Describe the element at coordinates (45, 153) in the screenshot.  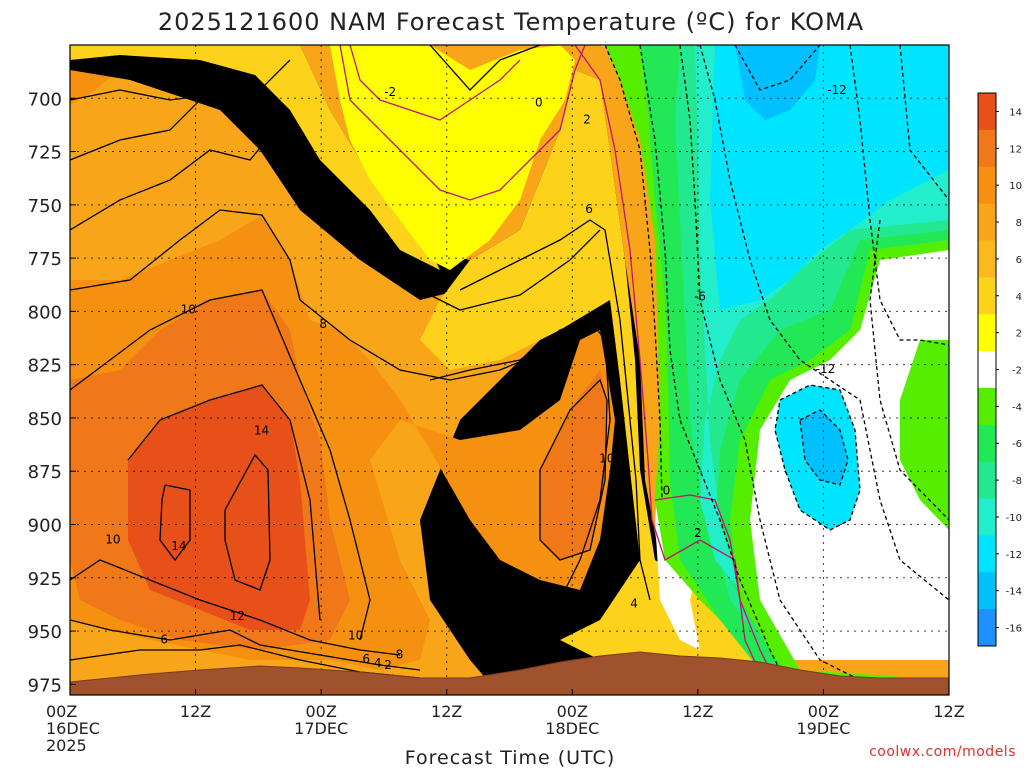
I see `y-tick-label: 725` at that location.